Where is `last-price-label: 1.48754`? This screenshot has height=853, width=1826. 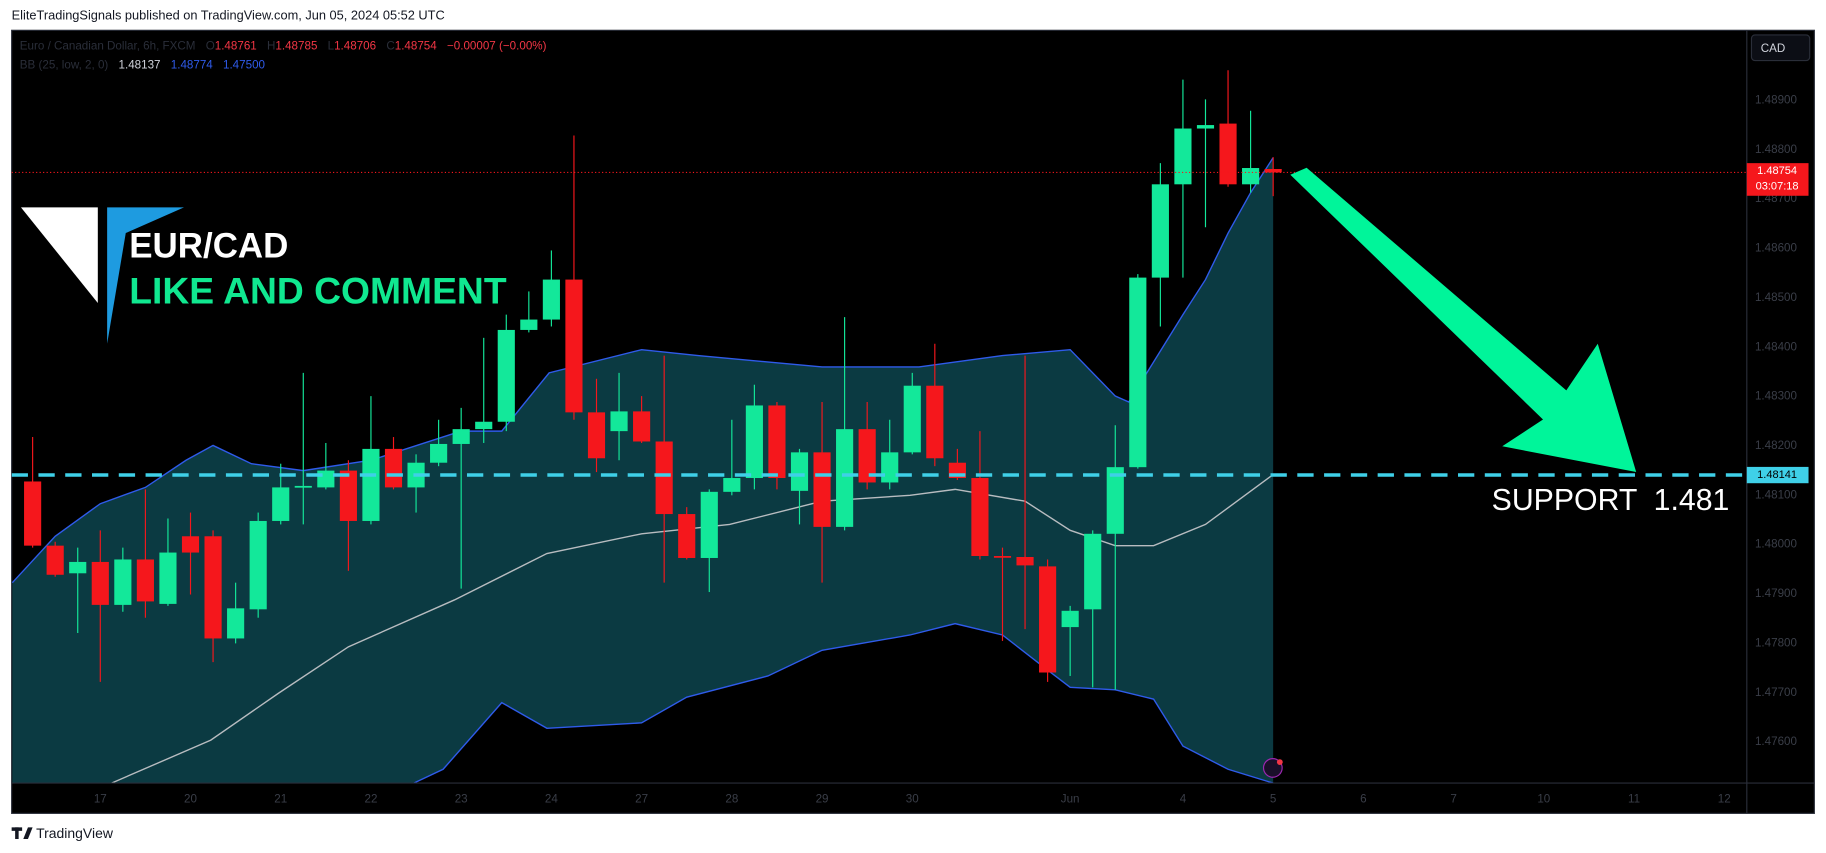
last-price-label: 1.48754 is located at coordinates (1777, 171).